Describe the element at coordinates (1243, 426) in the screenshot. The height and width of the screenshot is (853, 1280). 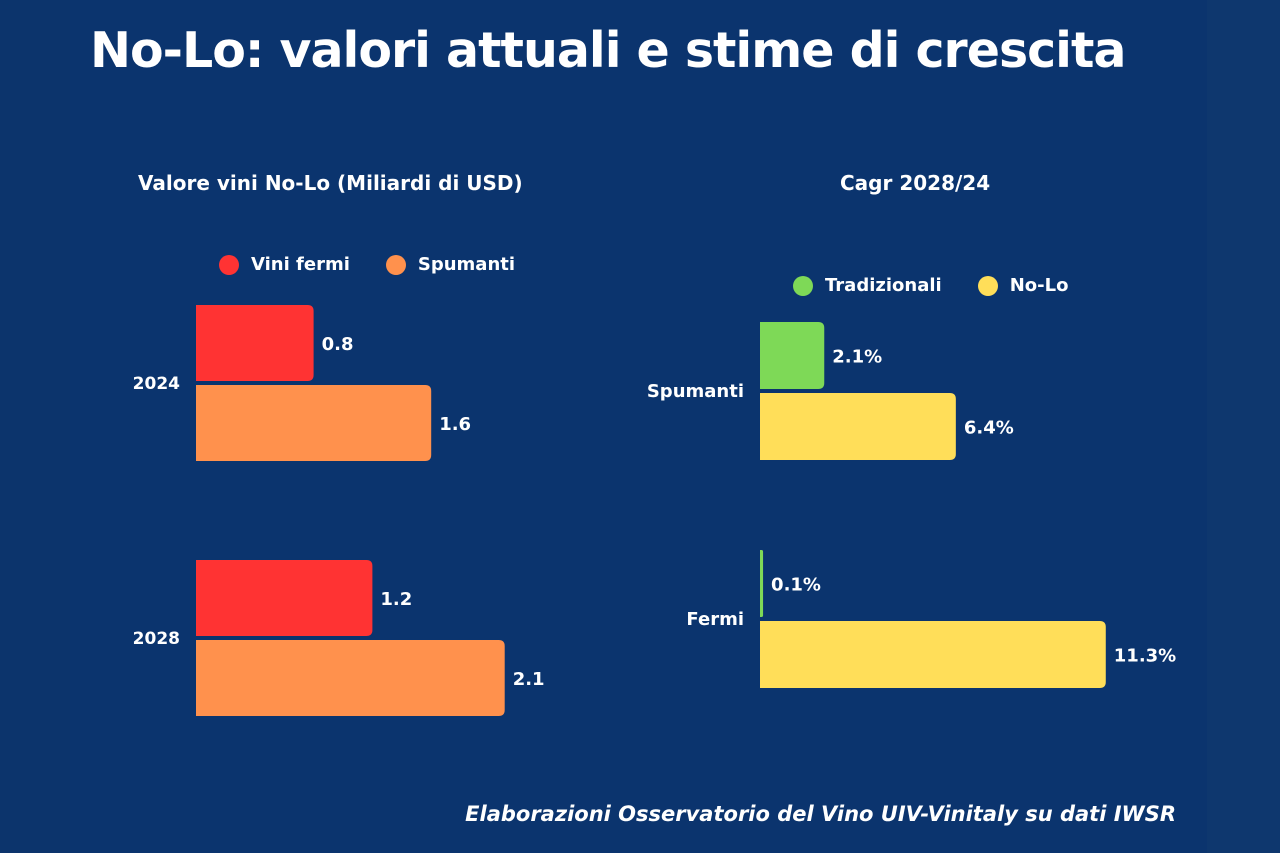
I see `background-band-right` at that location.